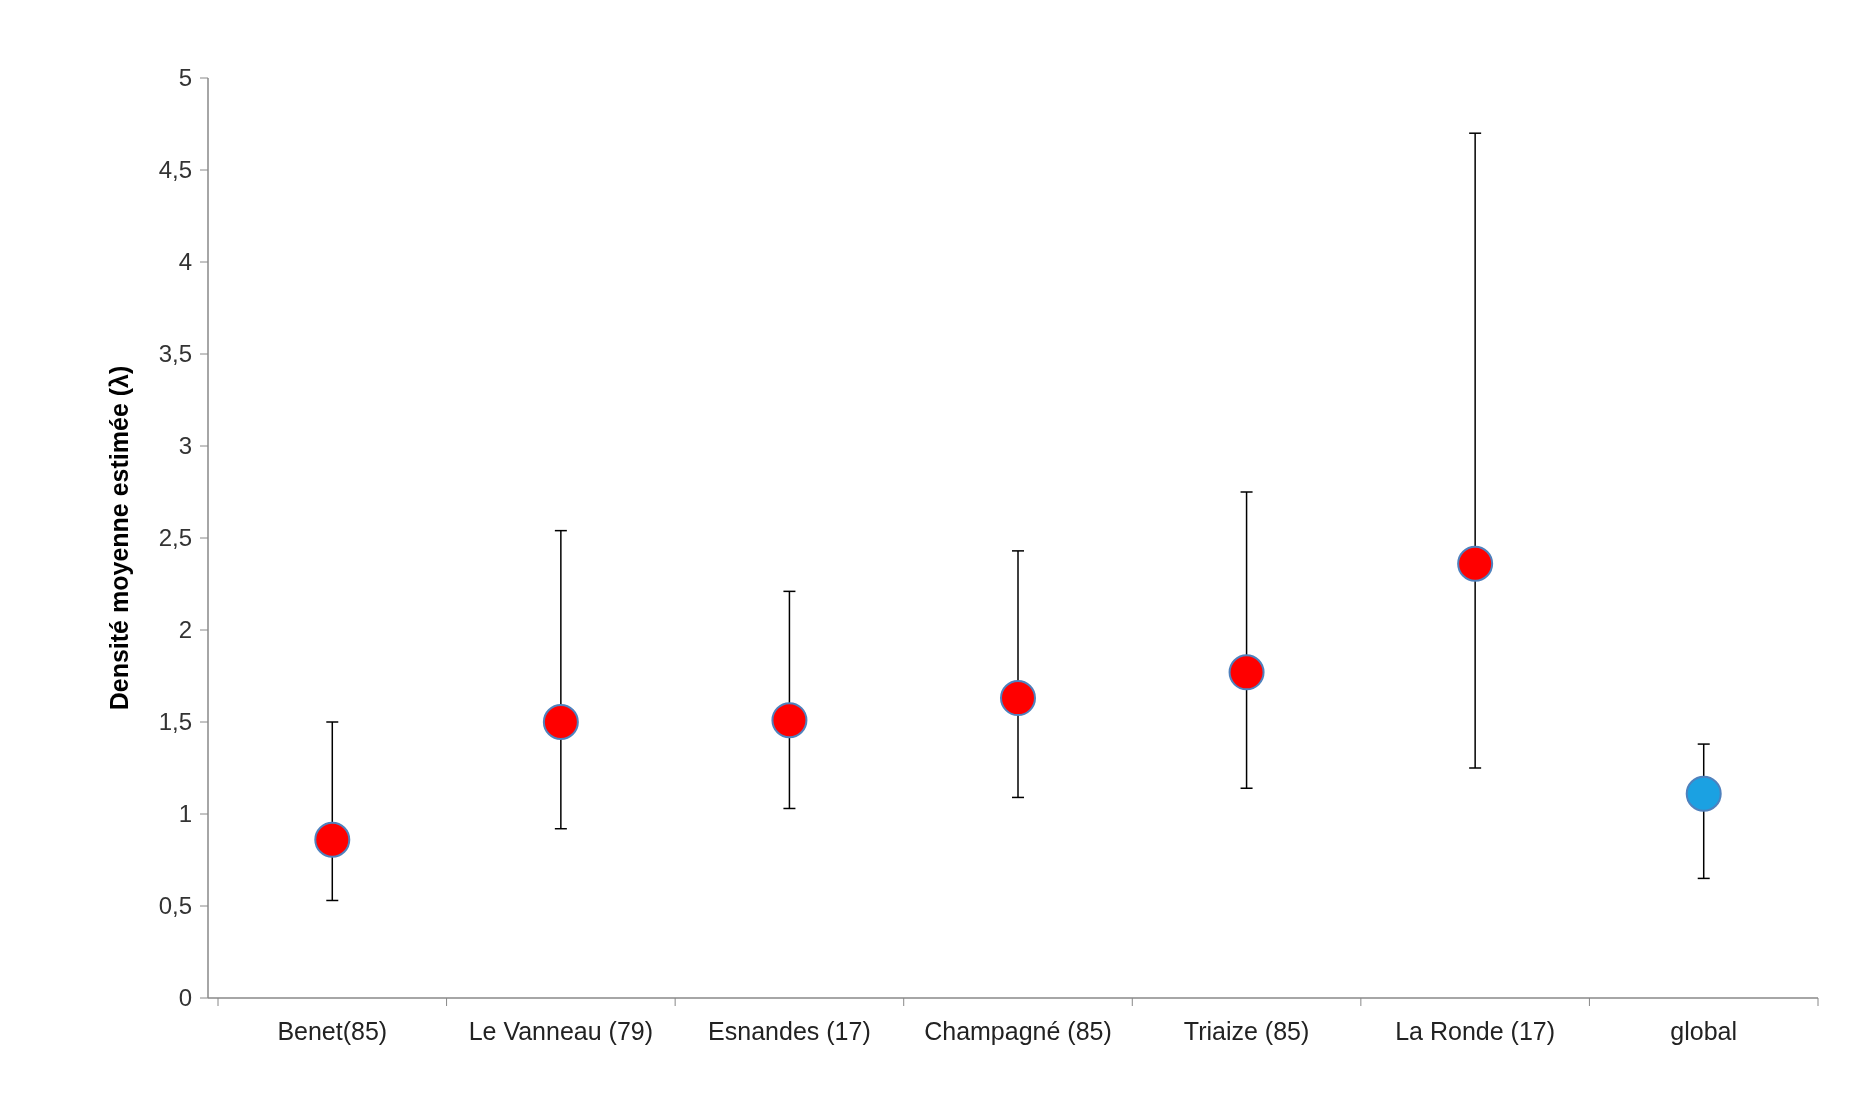 The width and height of the screenshot is (1866, 1108). Describe the element at coordinates (561, 1031) in the screenshot. I see `x-tick-label: Le Vanneau (79)` at that location.